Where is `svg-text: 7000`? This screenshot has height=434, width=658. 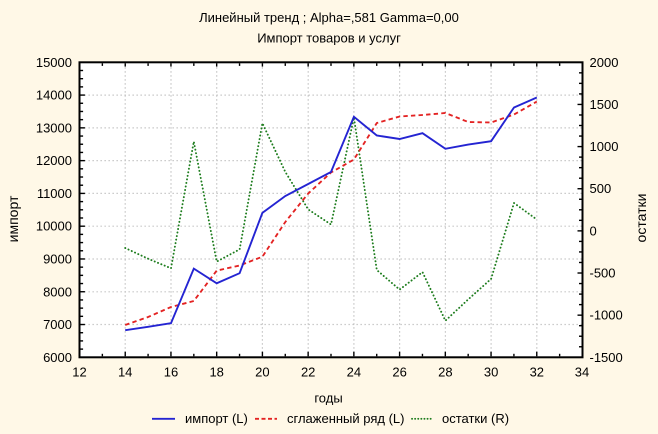
svg-text: 7000 is located at coordinates (57, 324).